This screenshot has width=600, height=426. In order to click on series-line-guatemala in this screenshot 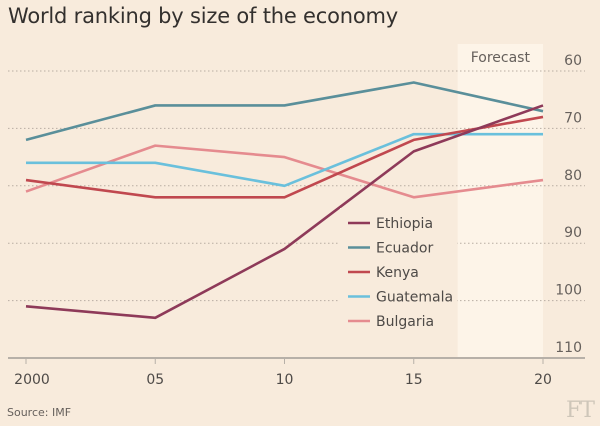, I will do `click(284, 160)`.